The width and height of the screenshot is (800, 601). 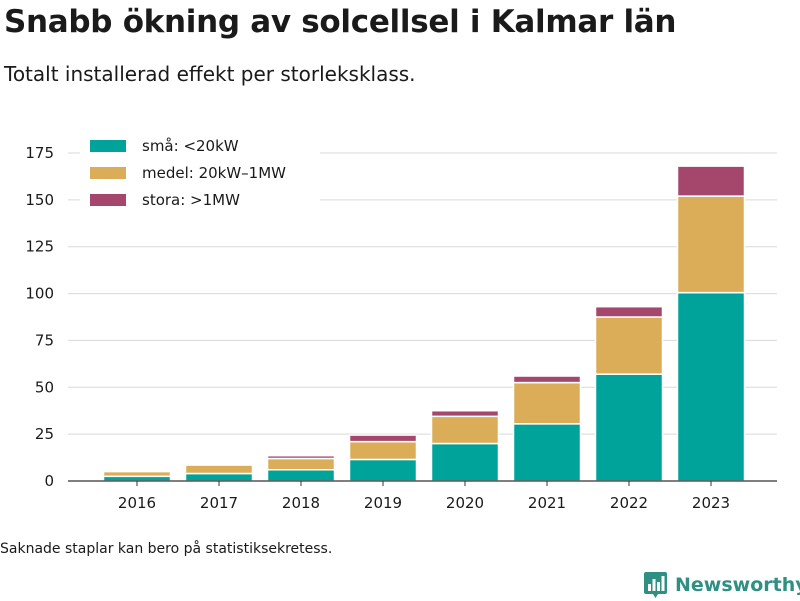 What do you see at coordinates (39, 200) in the screenshot?
I see `y-tick-label: 150` at bounding box center [39, 200].